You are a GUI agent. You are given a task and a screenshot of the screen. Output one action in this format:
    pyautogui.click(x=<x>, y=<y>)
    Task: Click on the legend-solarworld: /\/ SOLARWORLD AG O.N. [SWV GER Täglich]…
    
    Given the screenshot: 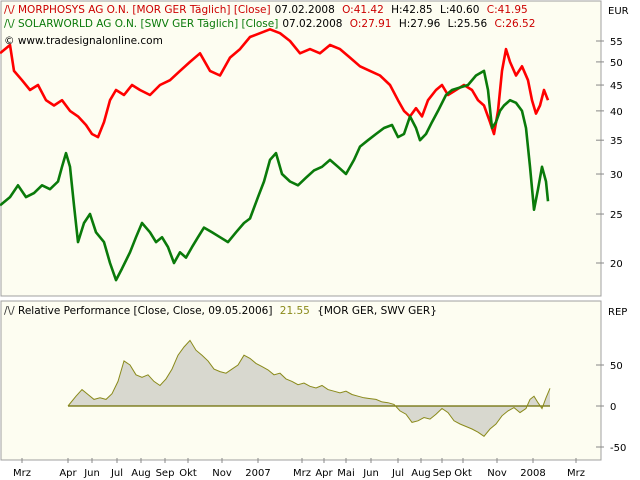 What is the action you would take?
    pyautogui.click(x=141, y=24)
    